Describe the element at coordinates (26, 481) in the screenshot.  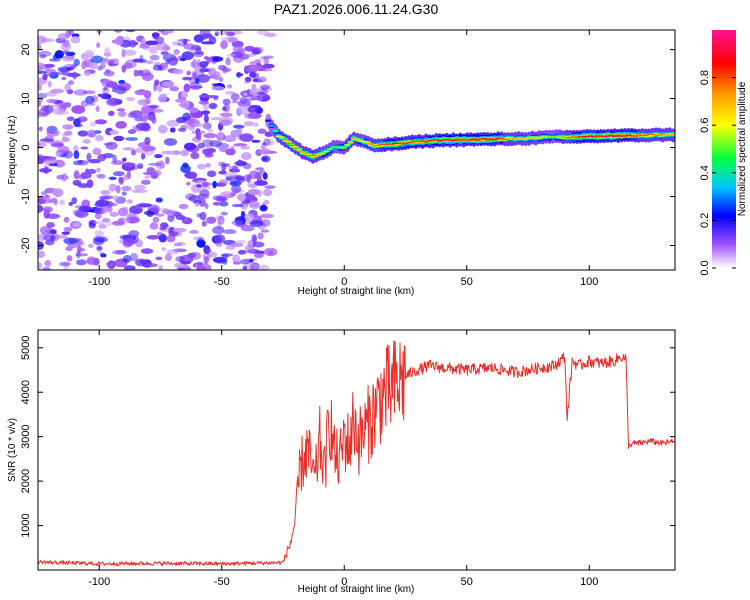
I see `y-tick-label: 2000` at that location.